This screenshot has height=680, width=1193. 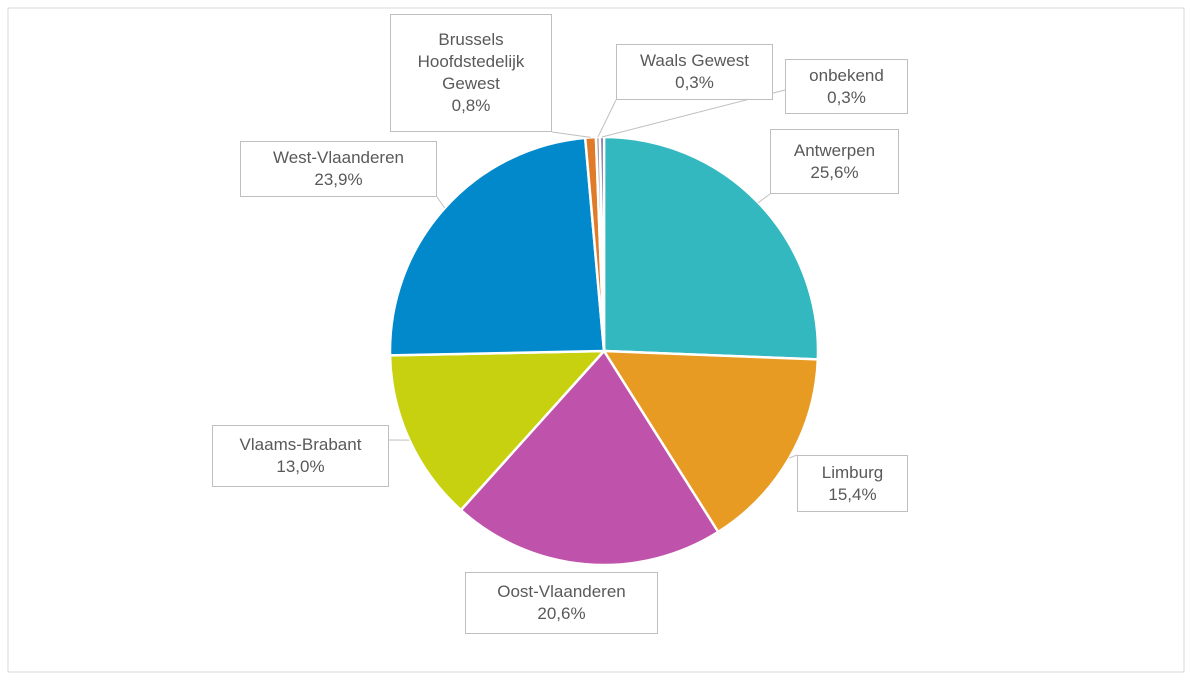 I want to click on data-label: West-Vlaanderen 23,9%, so click(x=338, y=169).